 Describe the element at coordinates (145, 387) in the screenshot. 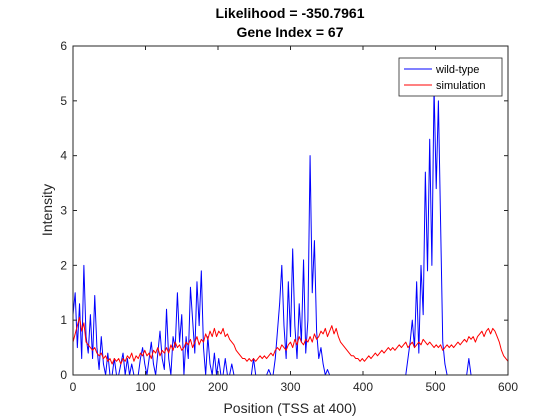

I see `x-tick-label: 100` at that location.